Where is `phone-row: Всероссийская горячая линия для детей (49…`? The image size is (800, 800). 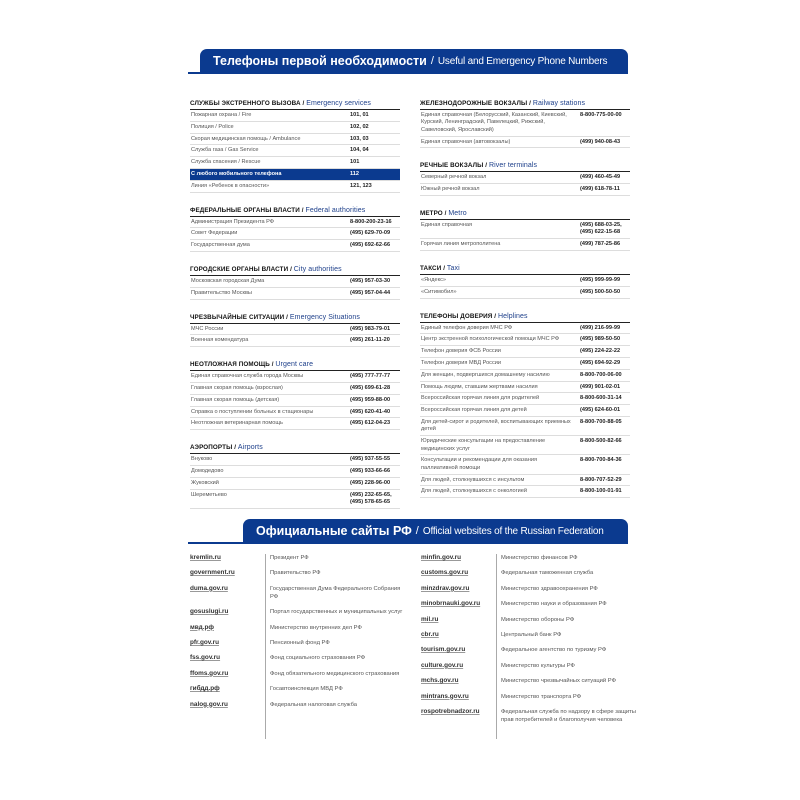
phone-row: Всероссийская горячая линия для детей (49… is located at coordinates (525, 411).